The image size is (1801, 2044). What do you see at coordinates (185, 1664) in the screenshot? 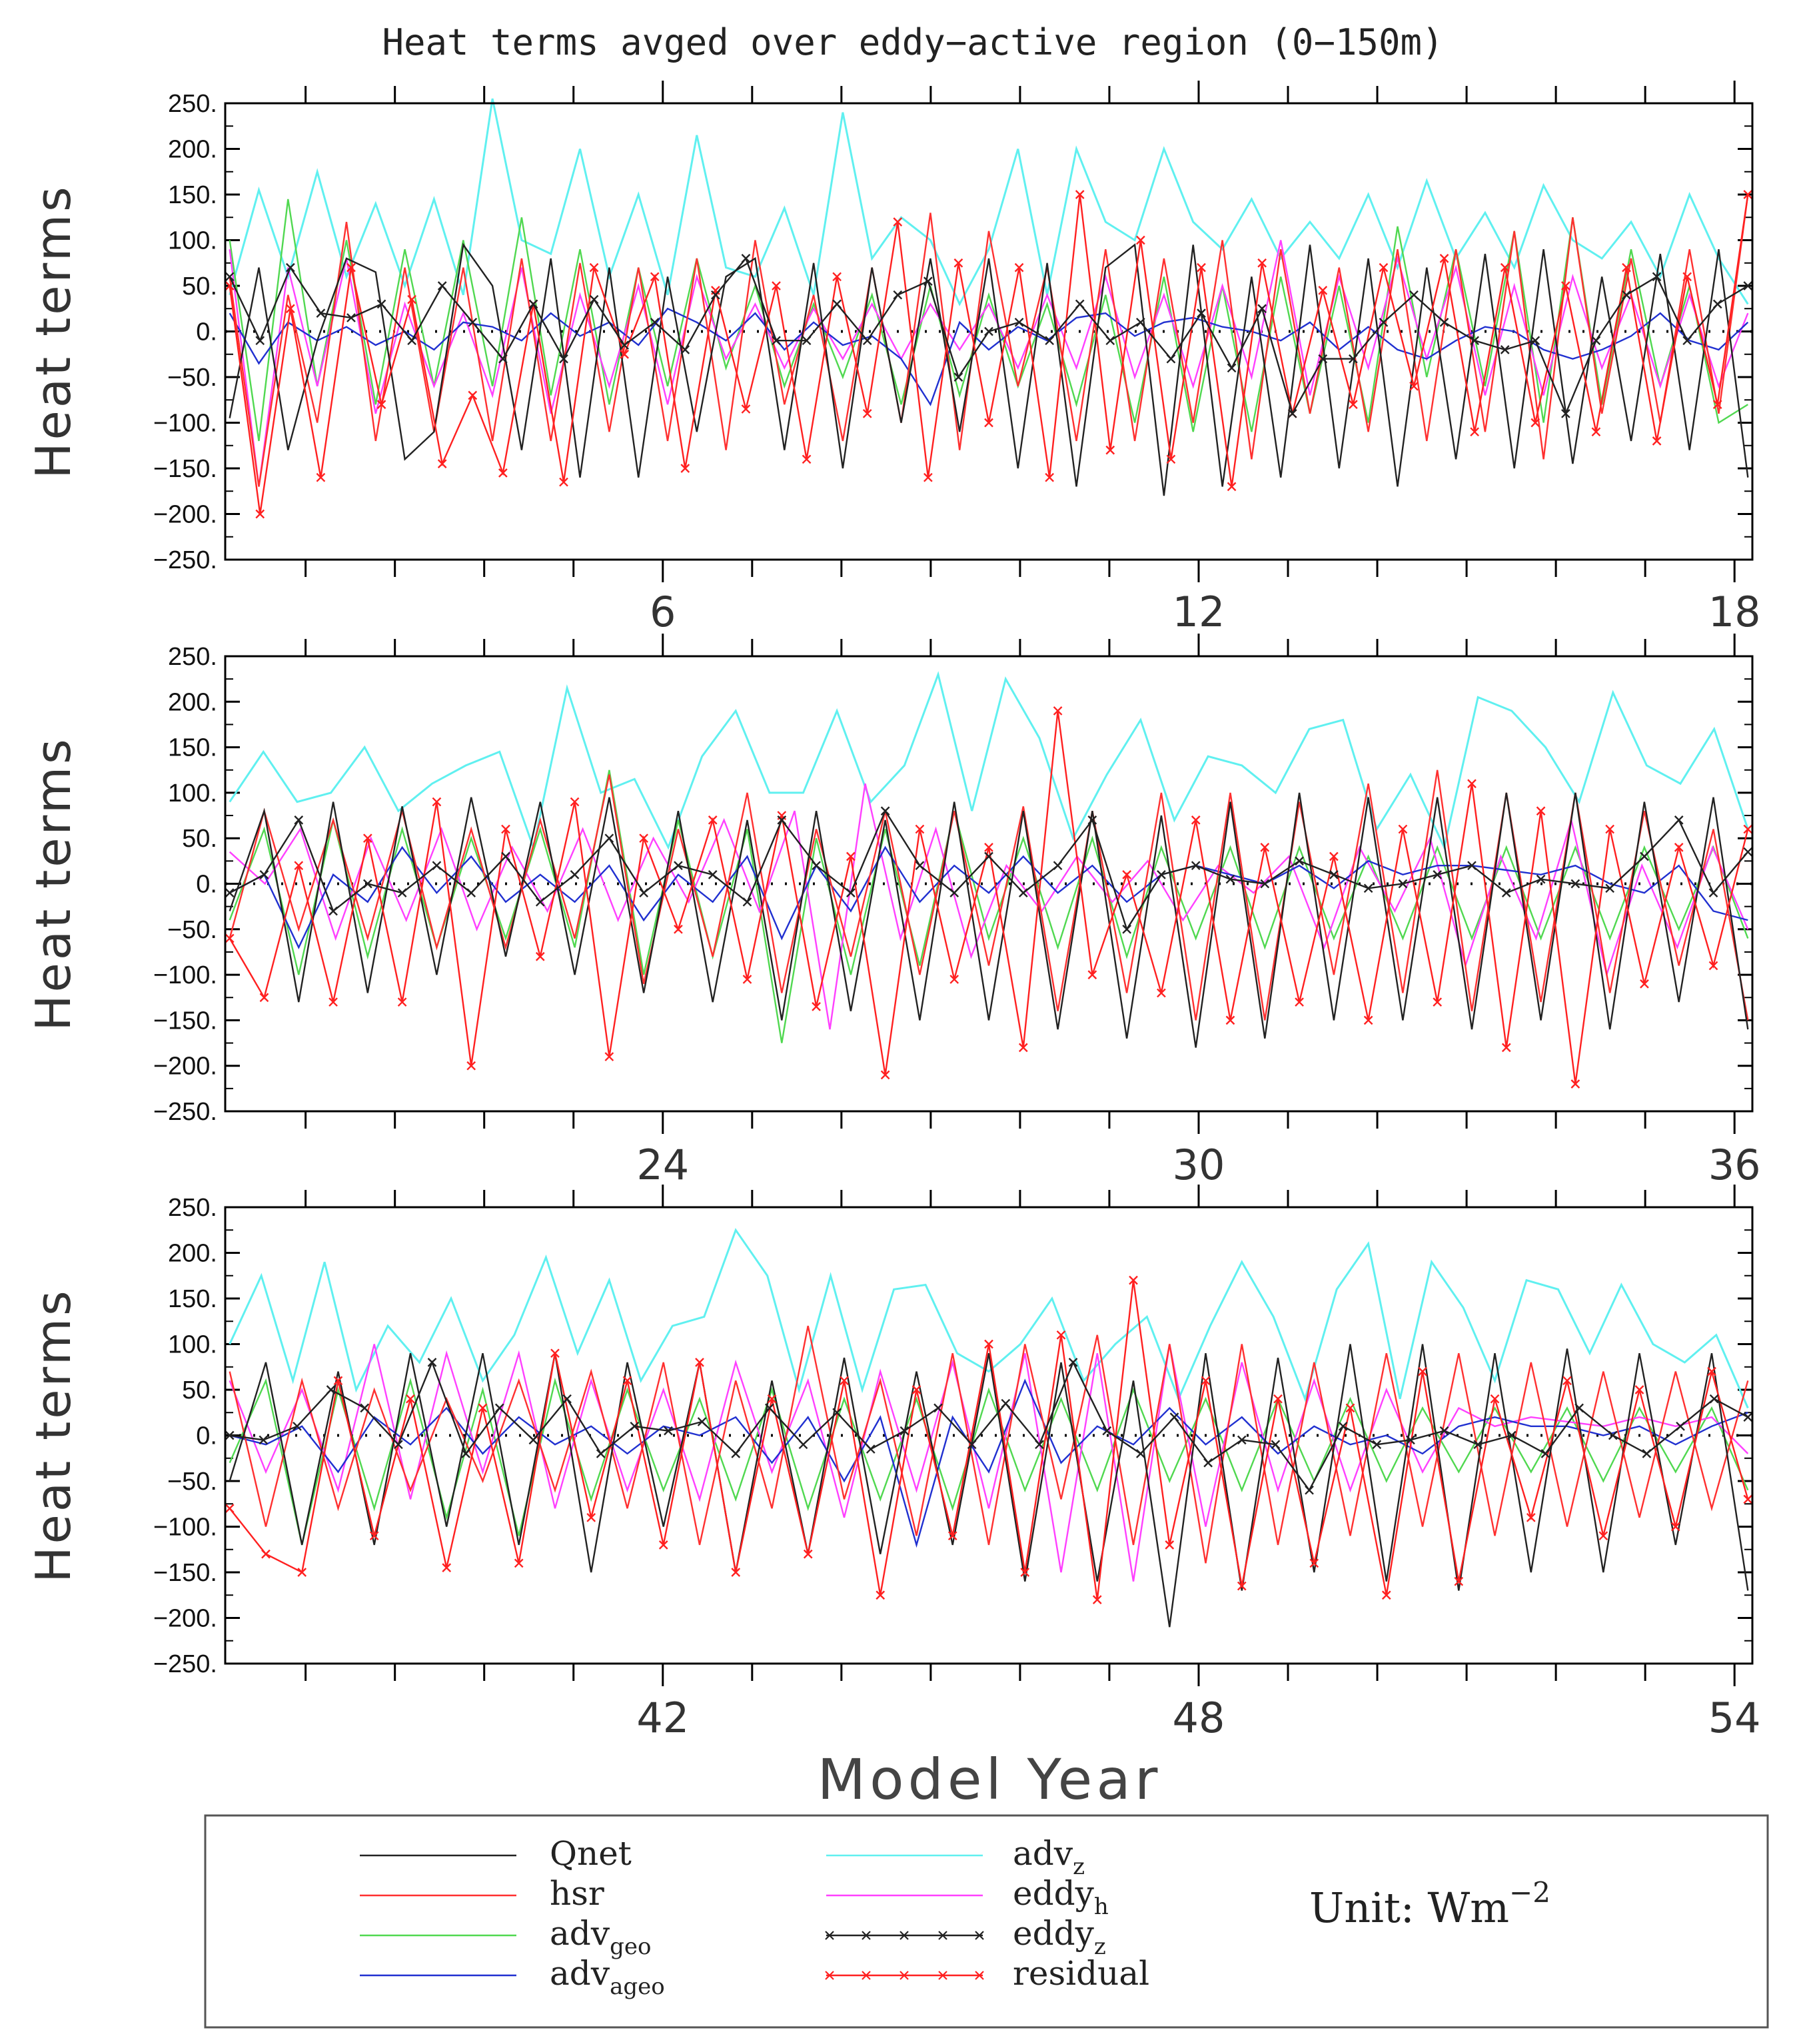
I see `y-tick-label: −250.` at bounding box center [185, 1664].